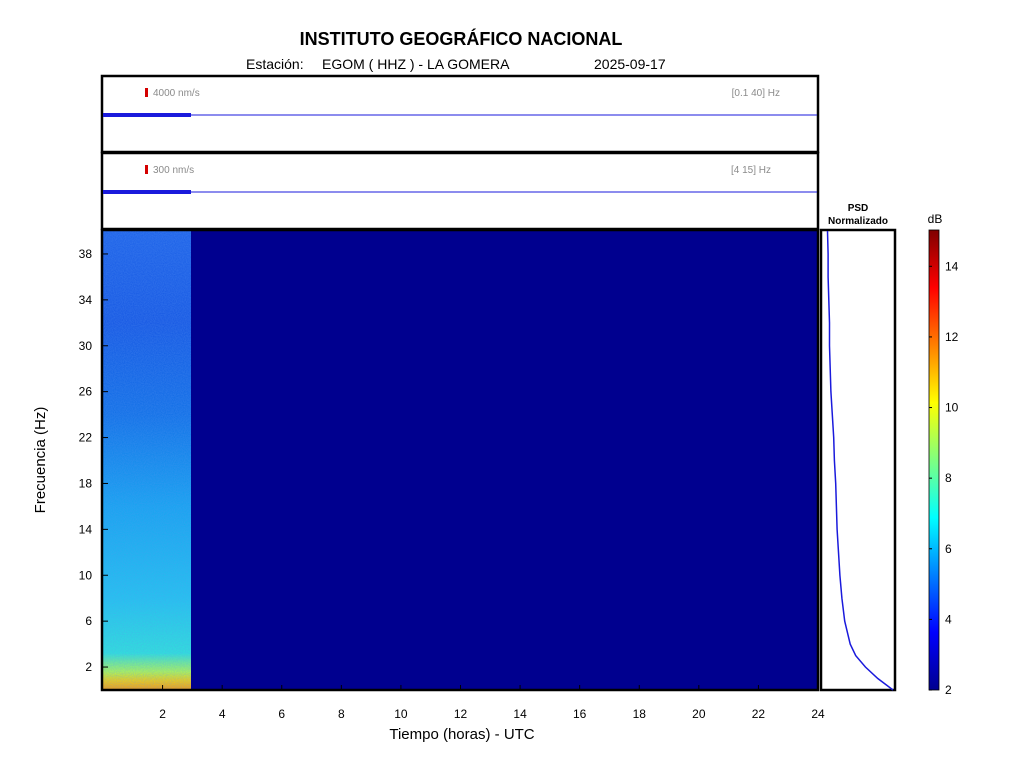 This screenshot has width=1024, height=768. I want to click on date-label: 2025-09-17, so click(630, 64).